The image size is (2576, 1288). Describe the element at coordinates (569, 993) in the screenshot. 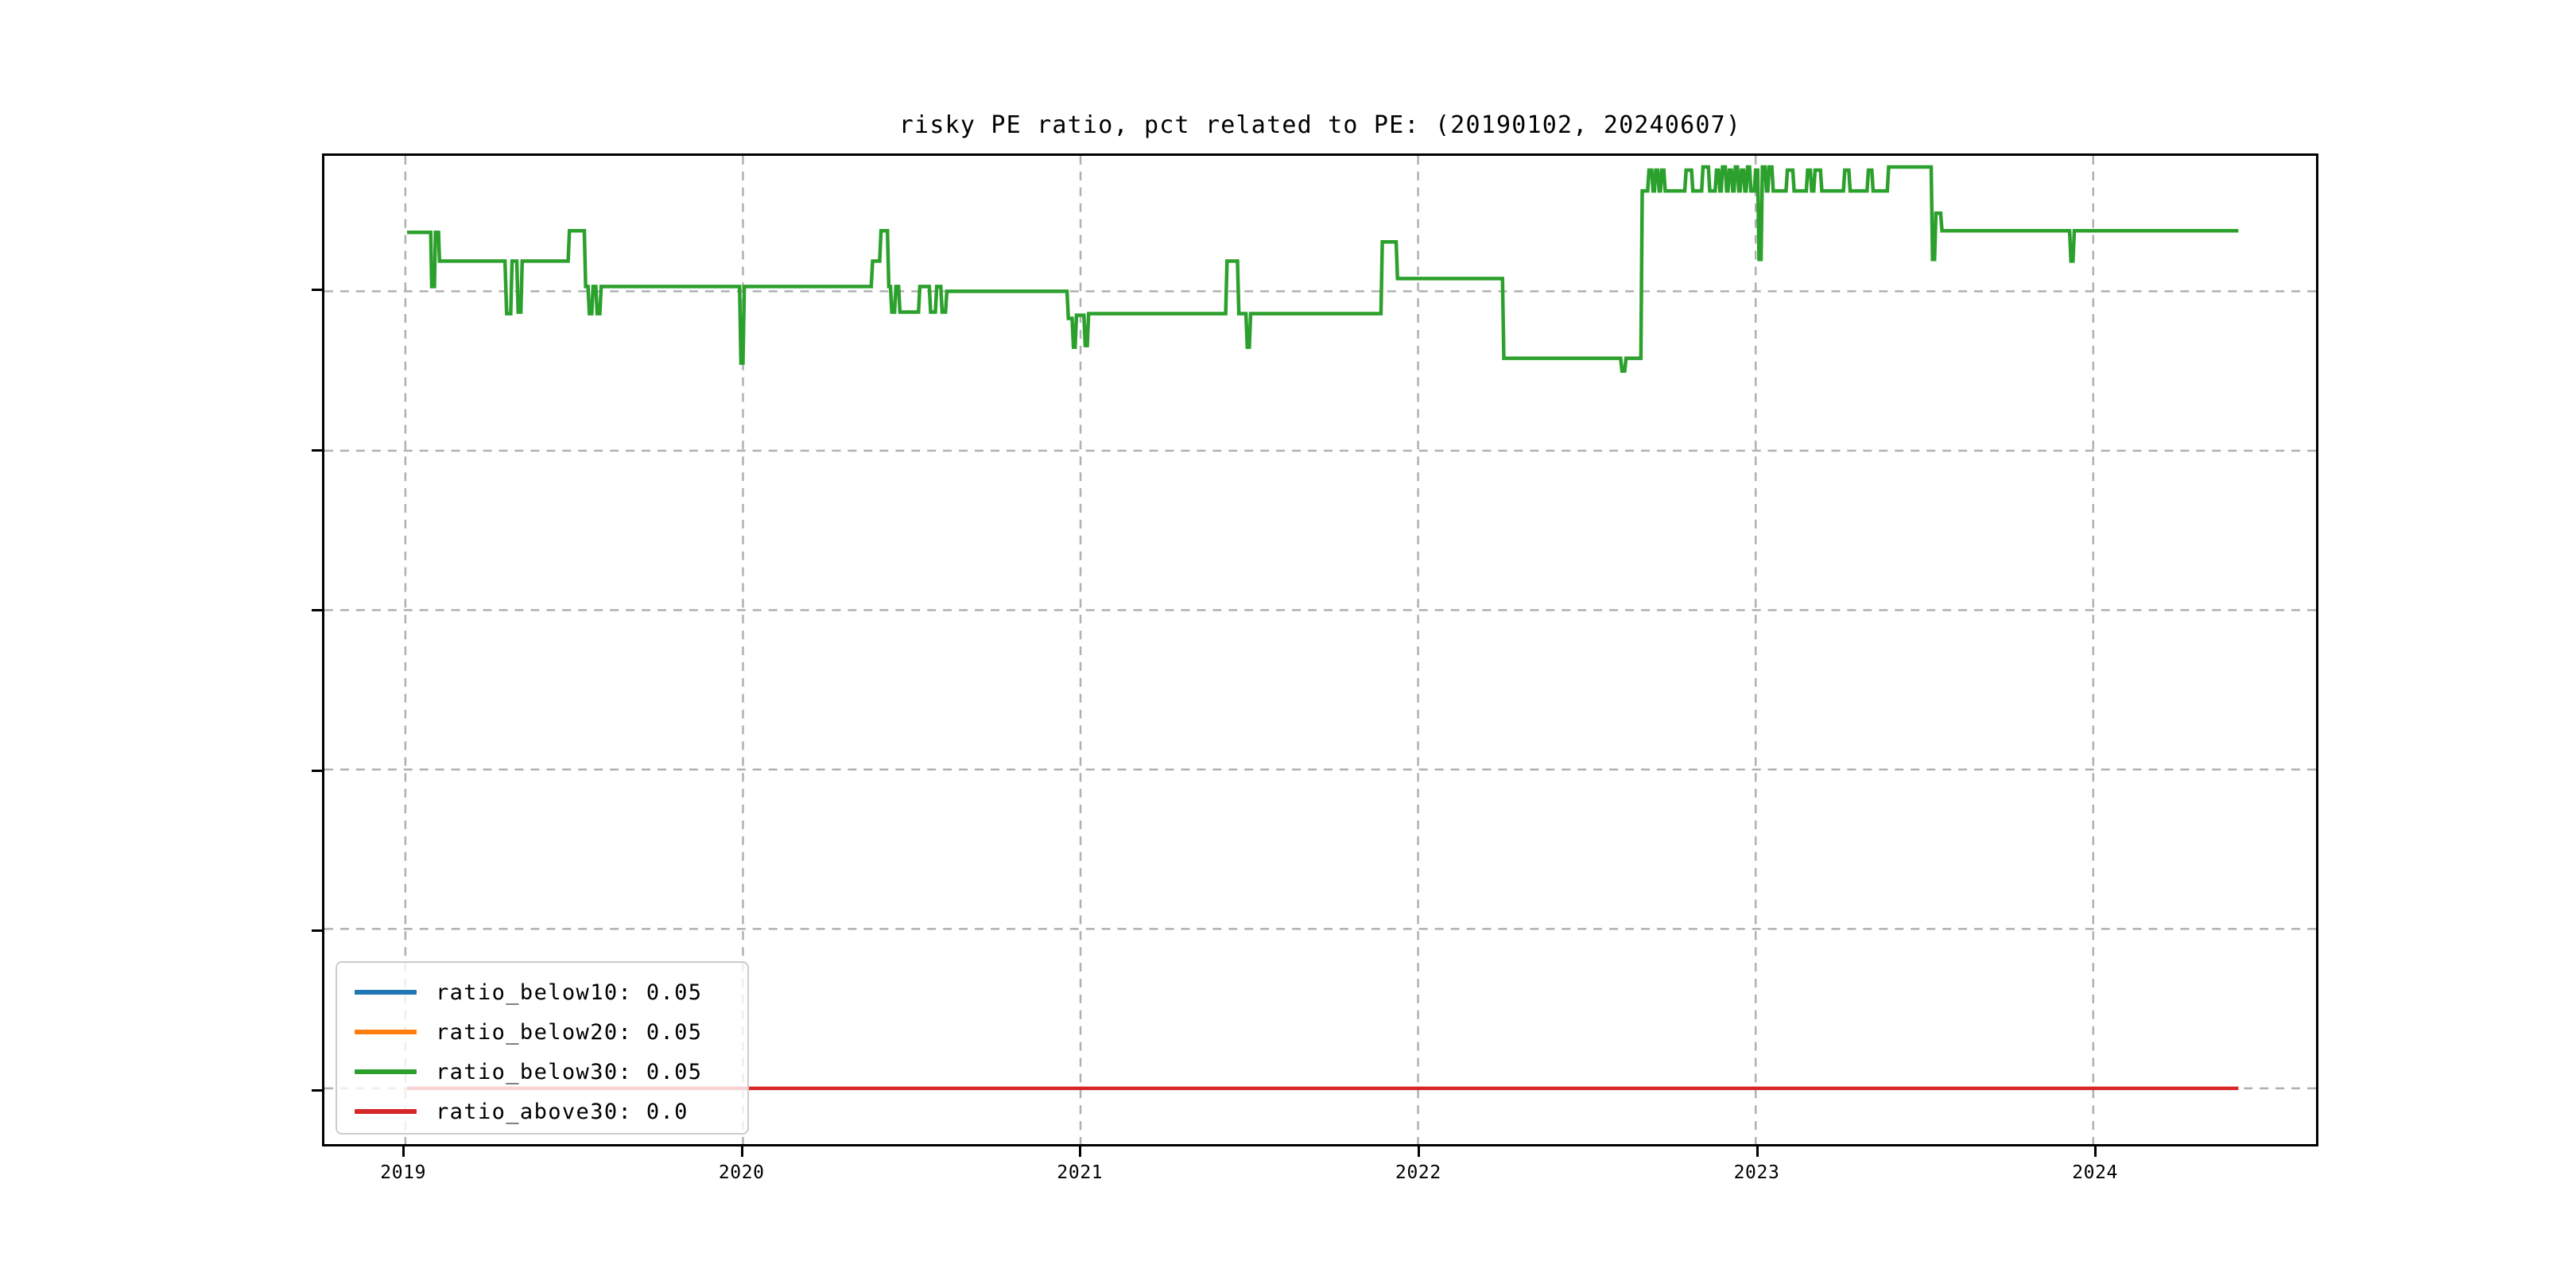

I see `legend-item-label: ratio_below10: 0.05` at that location.